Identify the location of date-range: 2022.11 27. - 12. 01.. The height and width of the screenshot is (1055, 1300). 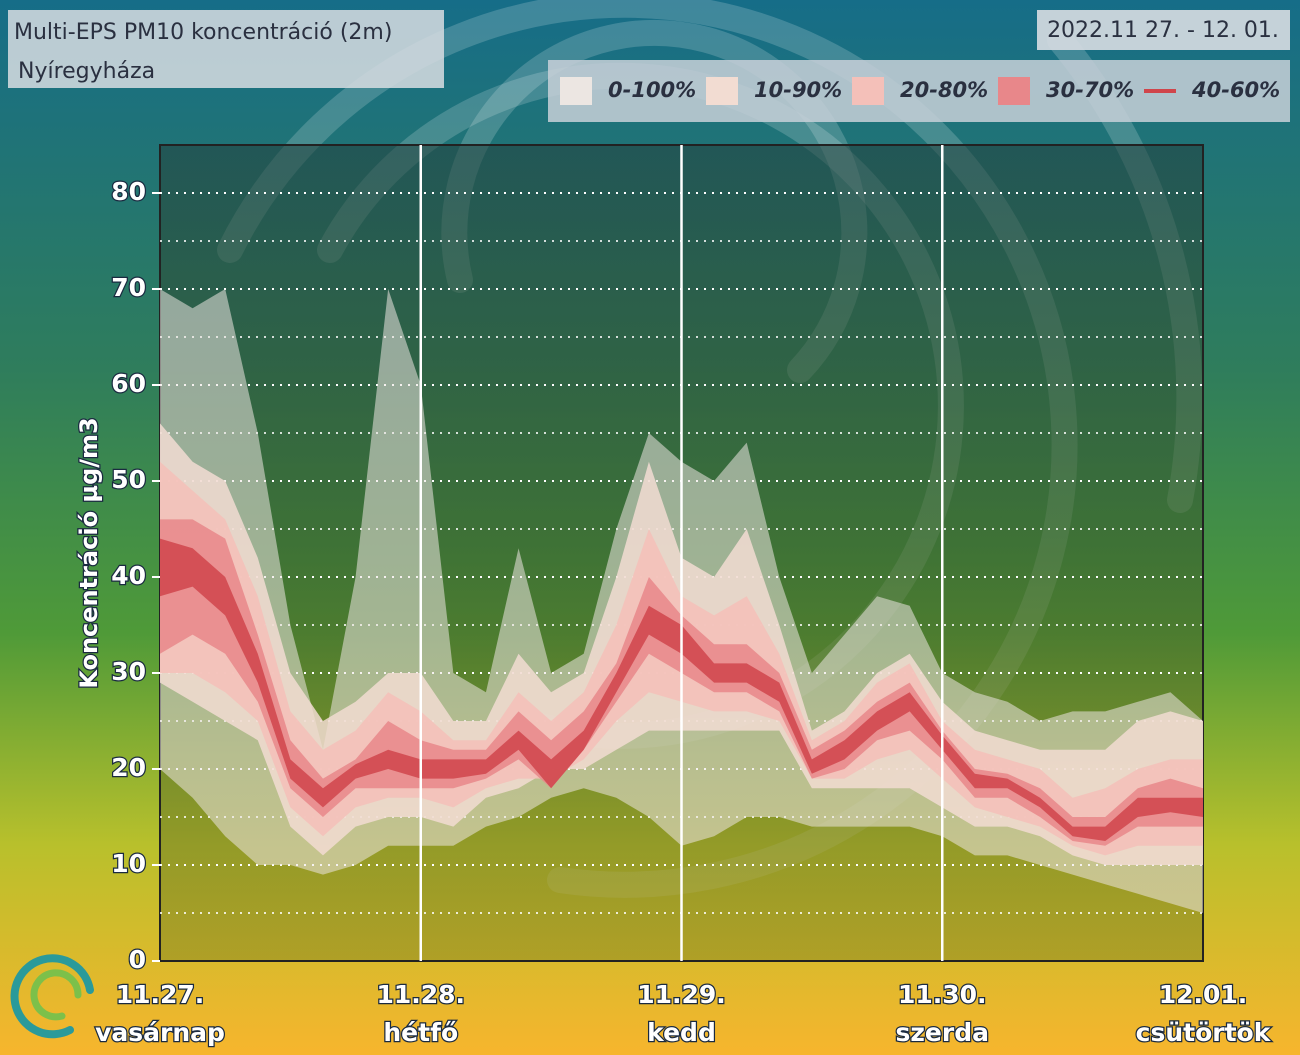
(1163, 30).